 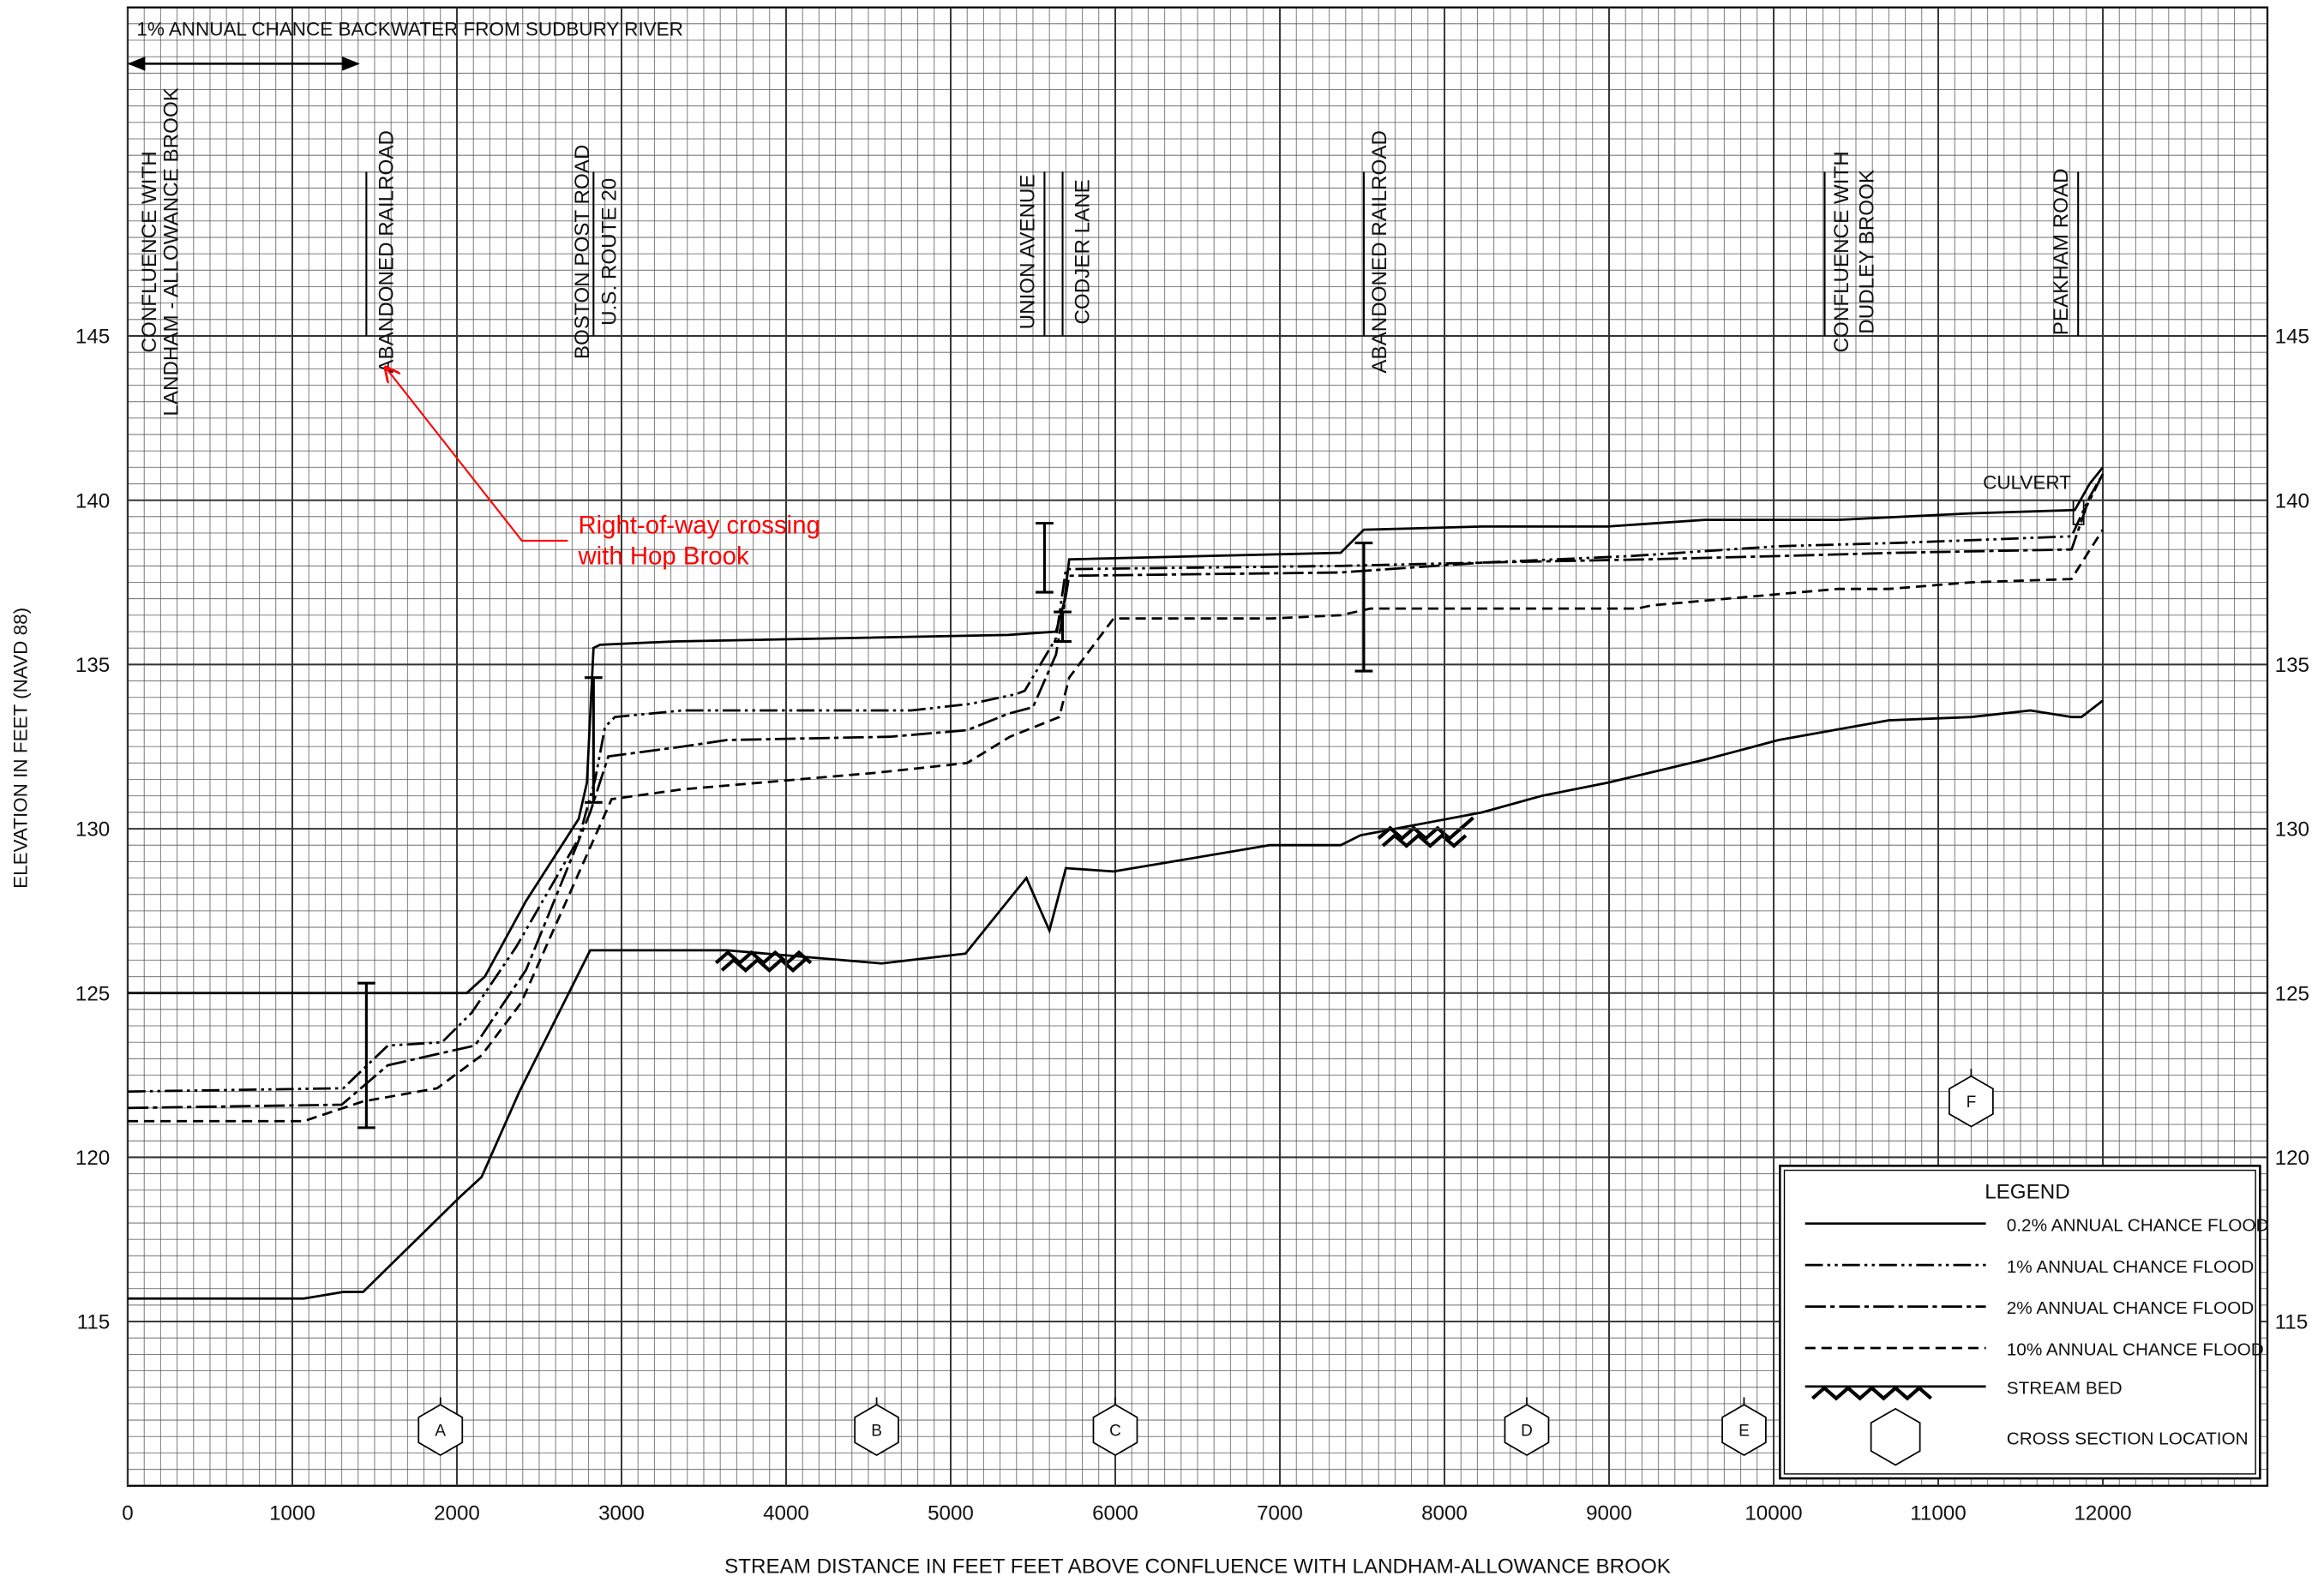 What do you see at coordinates (1938, 1513) in the screenshot?
I see `x-tick-label: 11000` at bounding box center [1938, 1513].